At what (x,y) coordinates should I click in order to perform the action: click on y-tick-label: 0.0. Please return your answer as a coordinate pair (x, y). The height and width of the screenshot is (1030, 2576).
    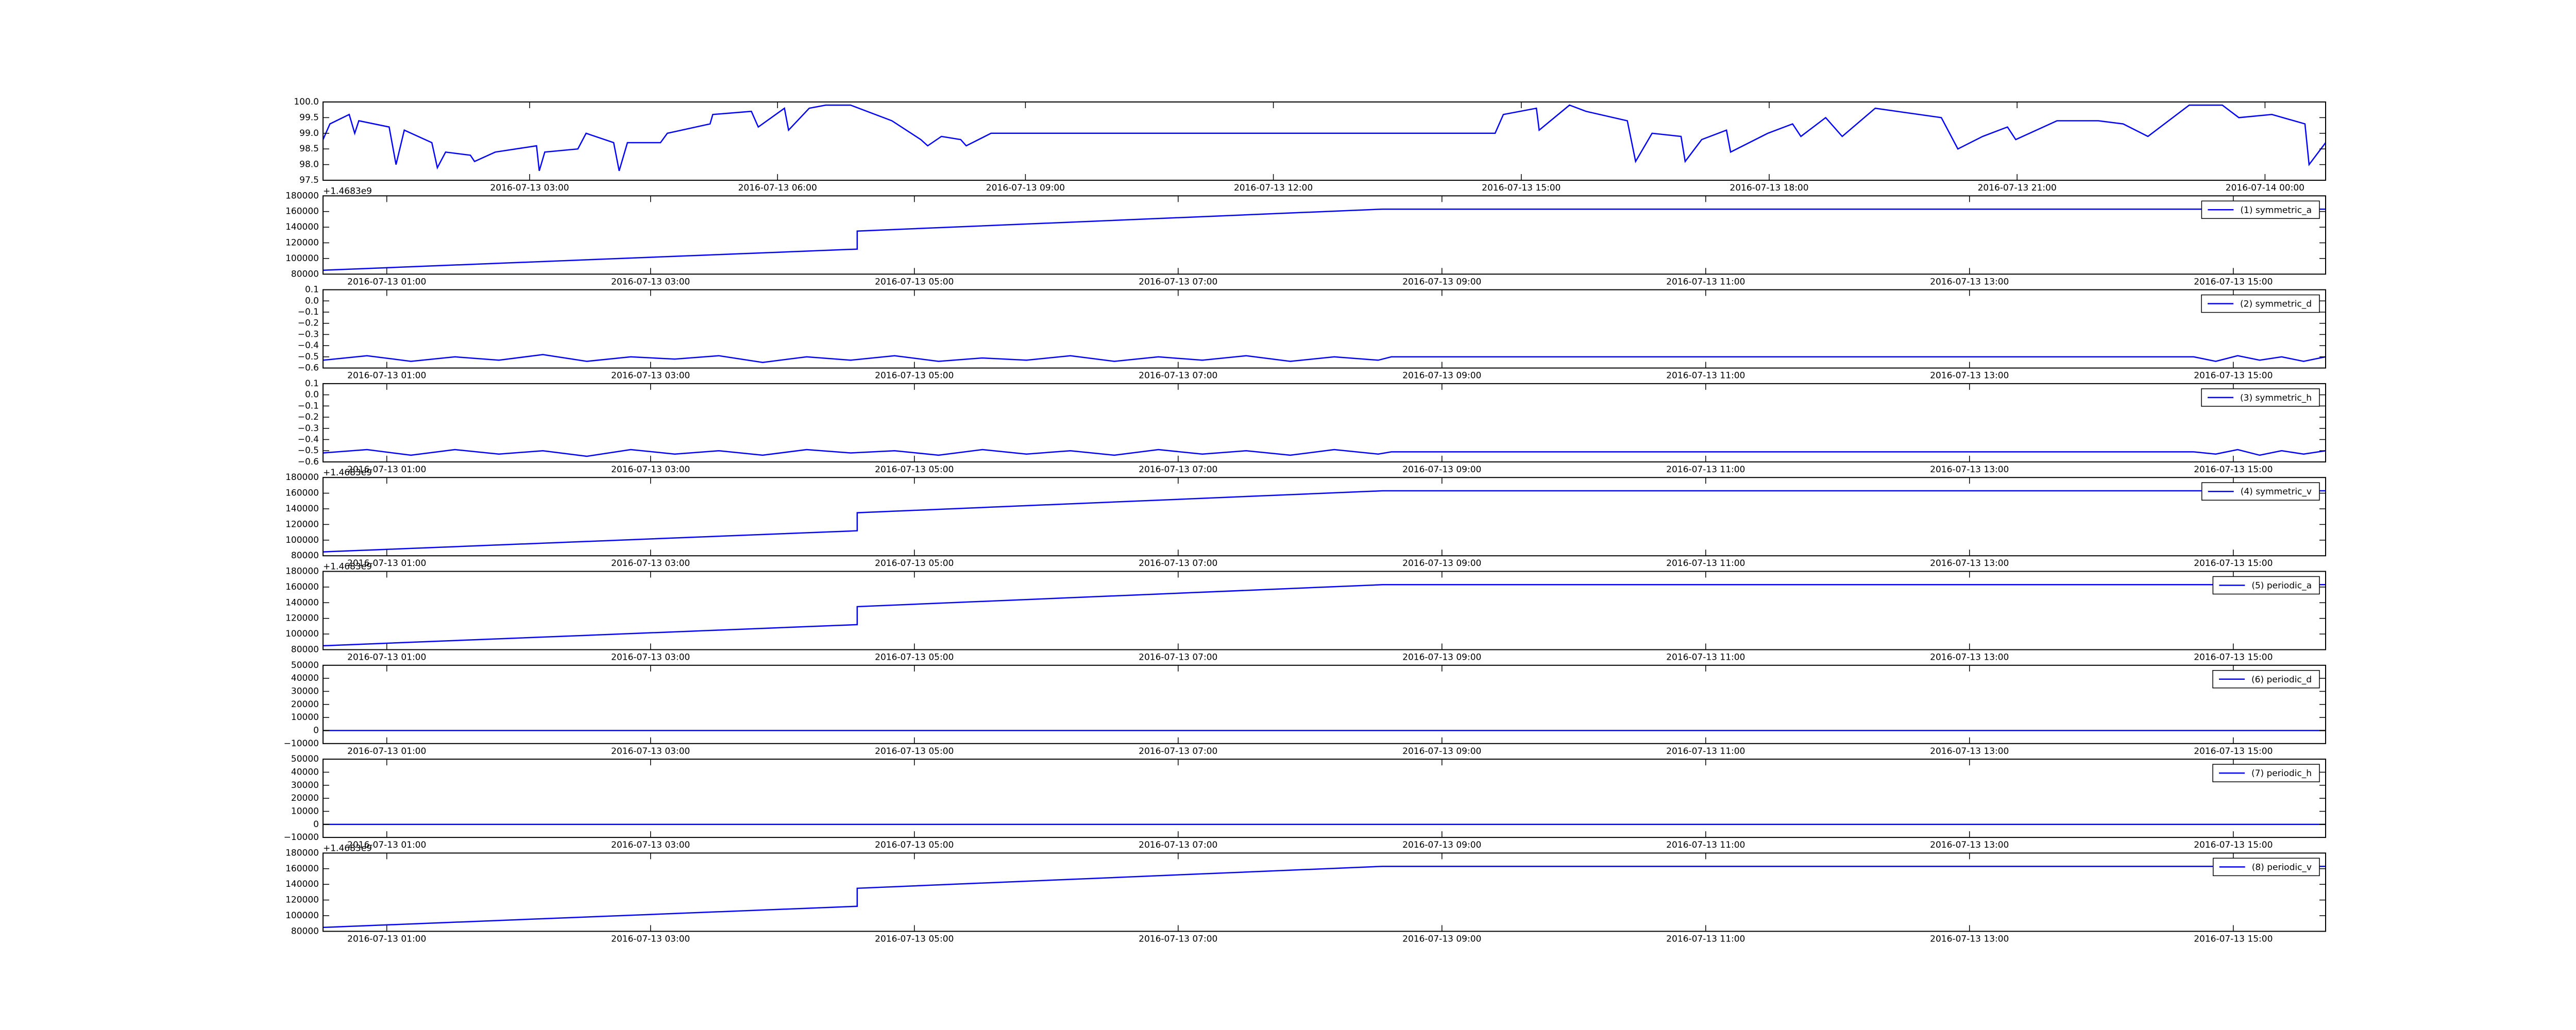
    Looking at the image, I should click on (312, 395).